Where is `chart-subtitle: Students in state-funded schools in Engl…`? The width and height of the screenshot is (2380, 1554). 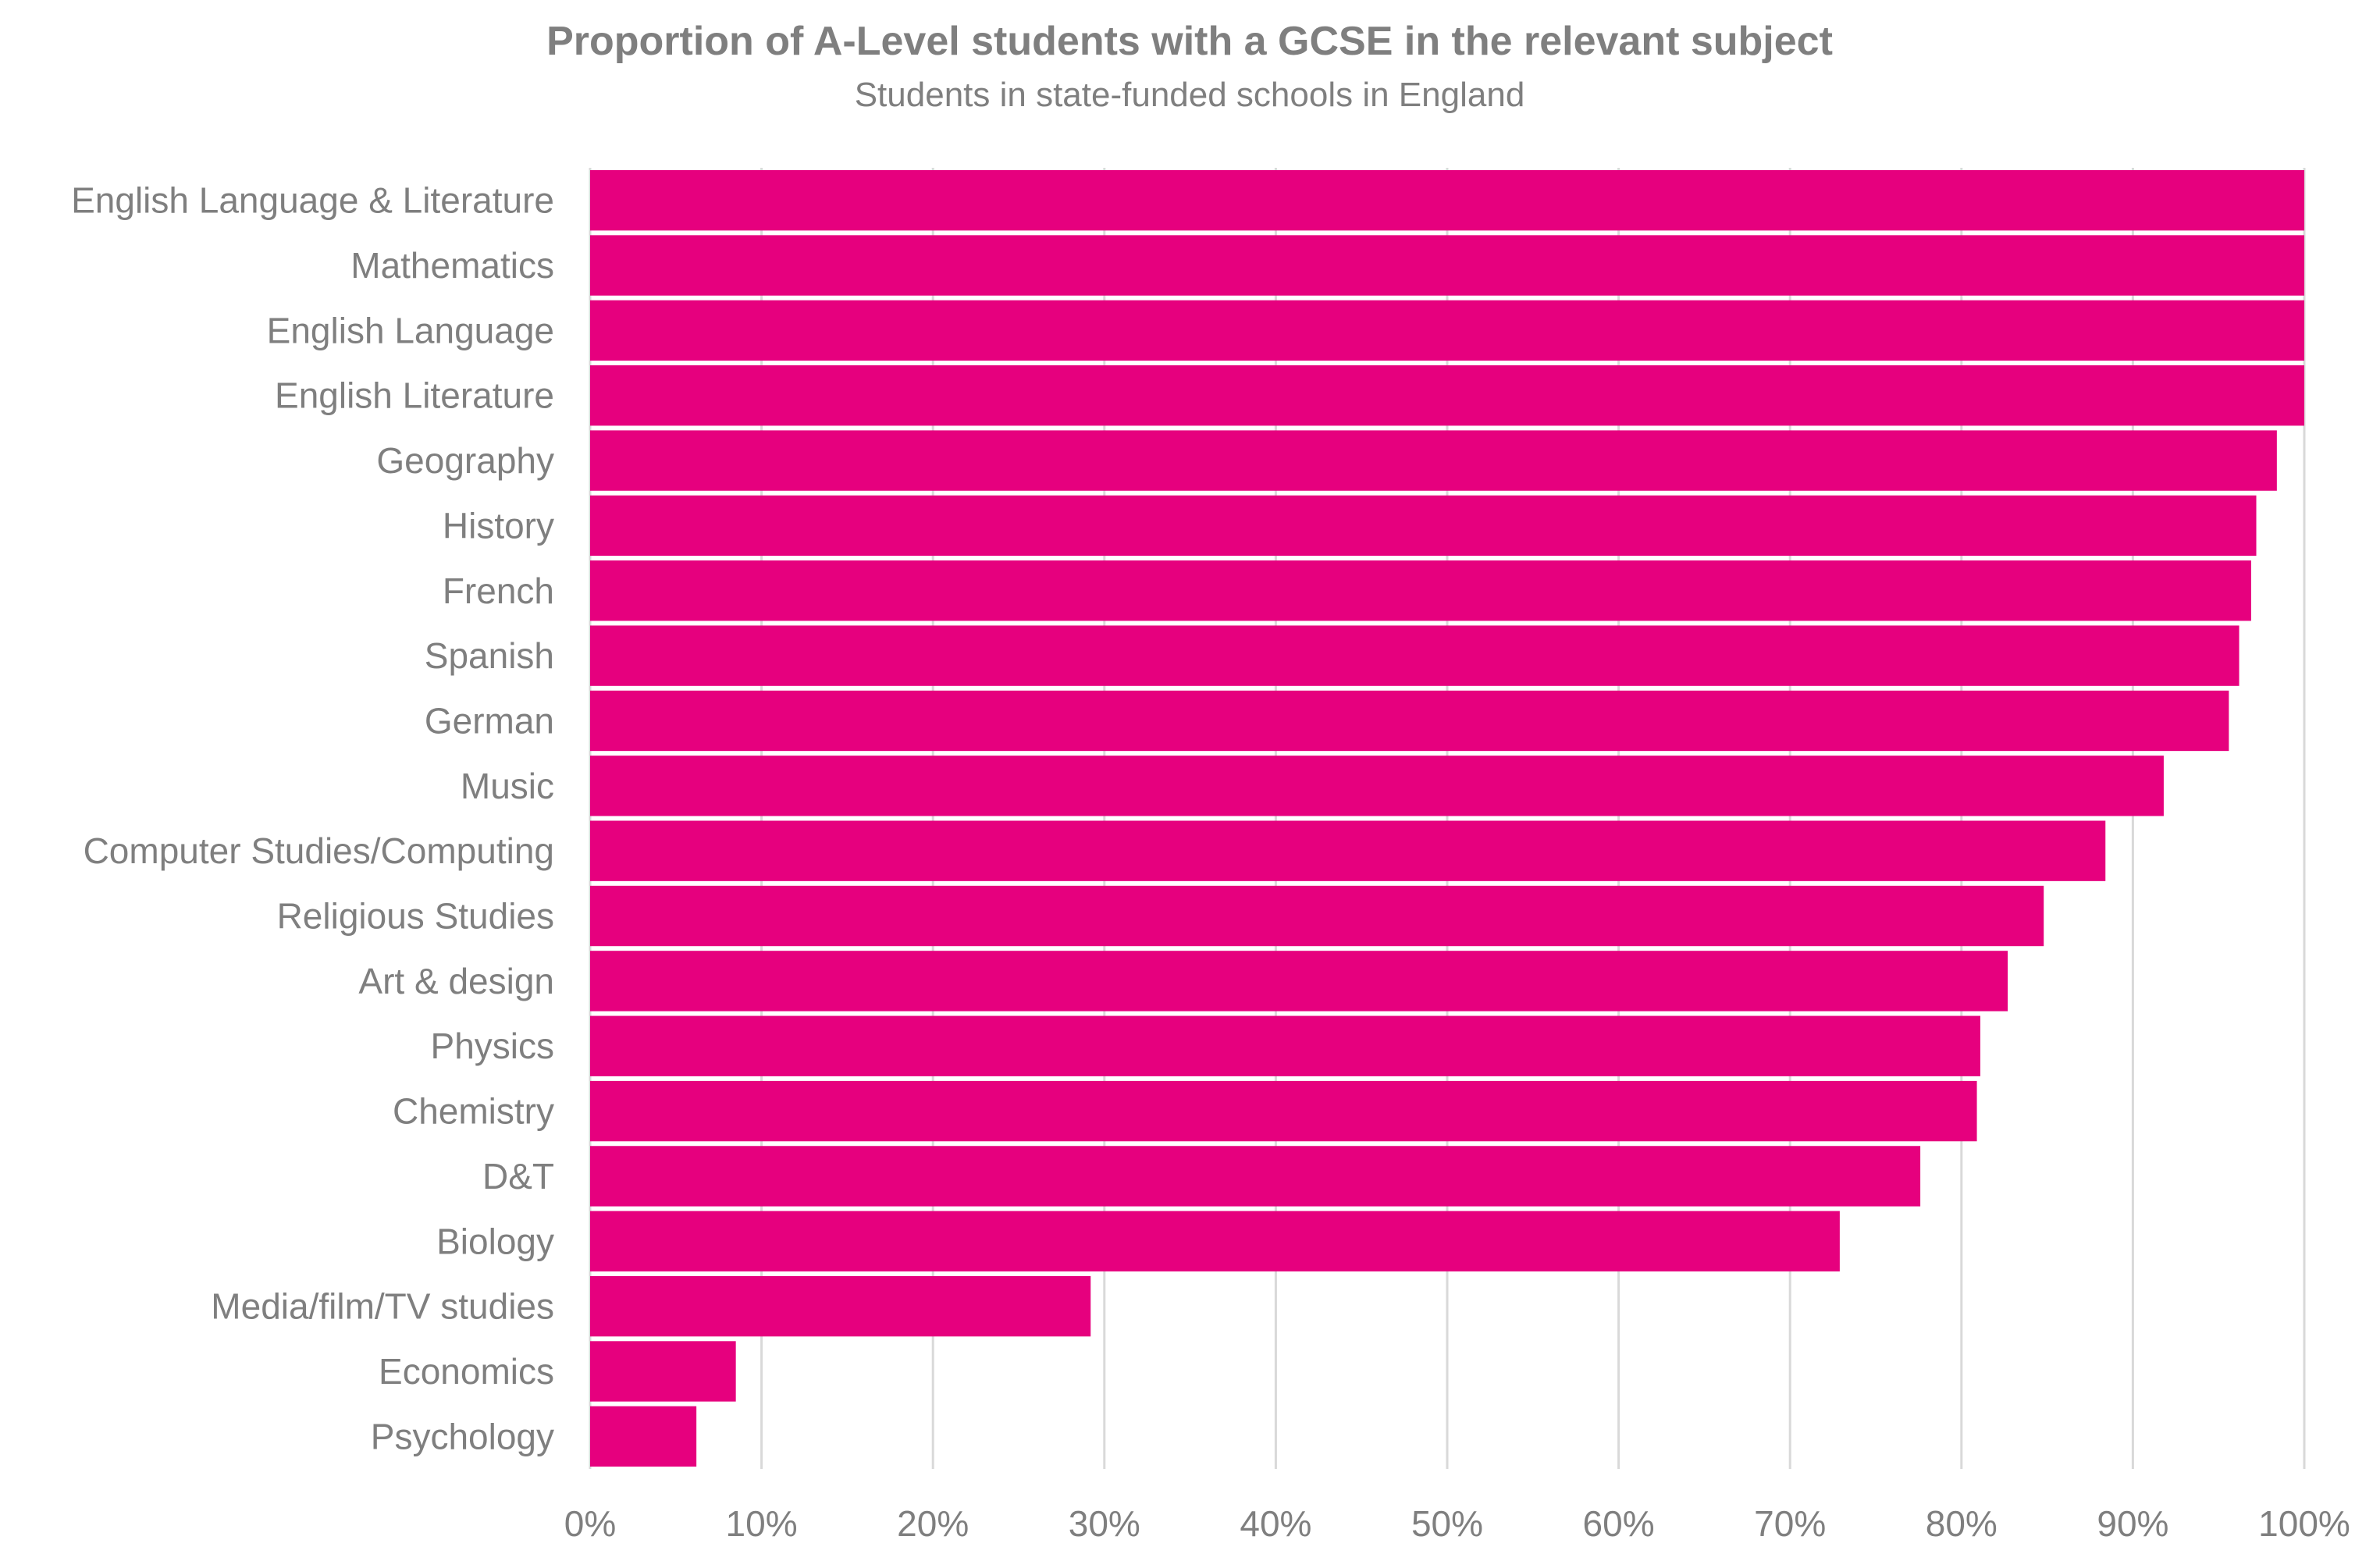
chart-subtitle: Students in state-funded schools in Engl… is located at coordinates (1190, 95).